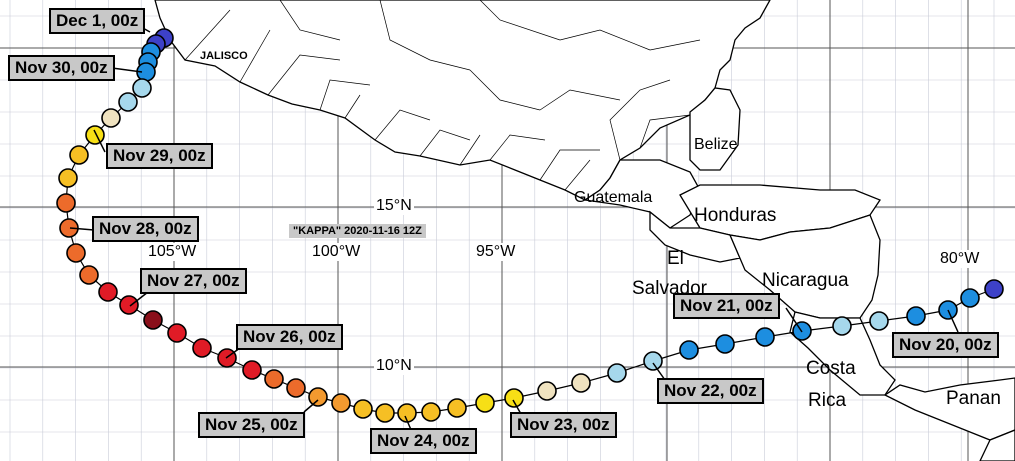  Describe the element at coordinates (710, 391) in the screenshot. I see `date-label-nov22: Nov 22, 00z` at that location.